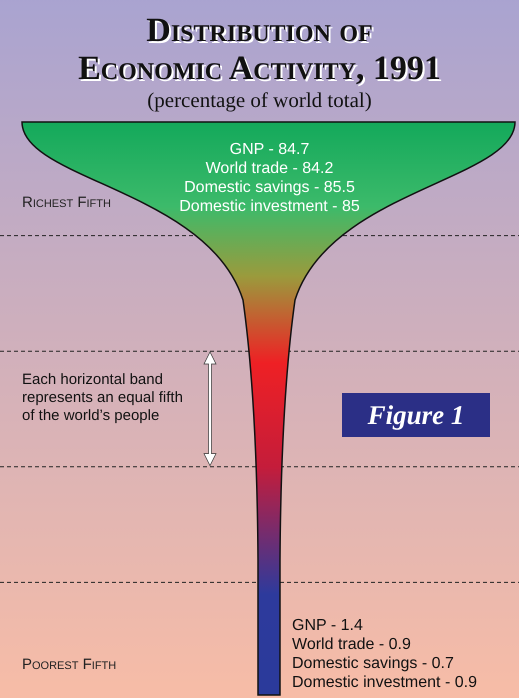 Image resolution: width=519 pixels, height=698 pixels. Describe the element at coordinates (416, 415) in the screenshot. I see `caption: Figure 1` at that location.